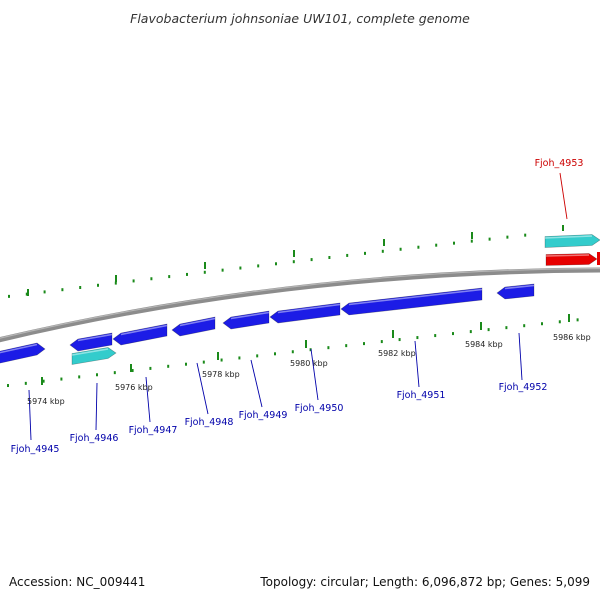  I want to click on position-label: 5982 kbp, so click(397, 353).